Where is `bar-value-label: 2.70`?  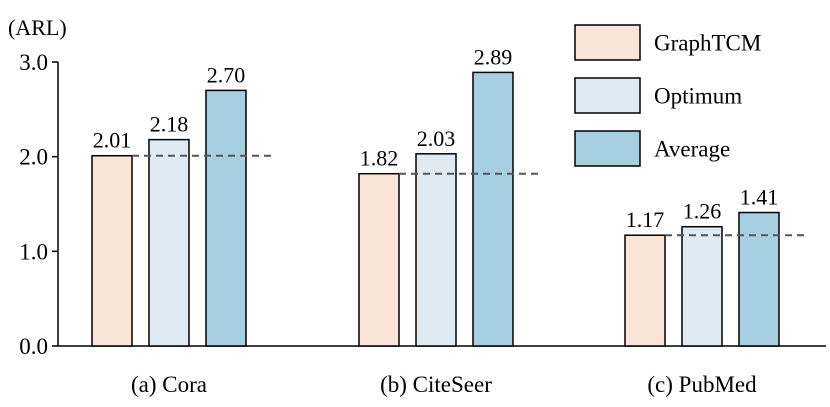 bar-value-label: 2.70 is located at coordinates (226, 74).